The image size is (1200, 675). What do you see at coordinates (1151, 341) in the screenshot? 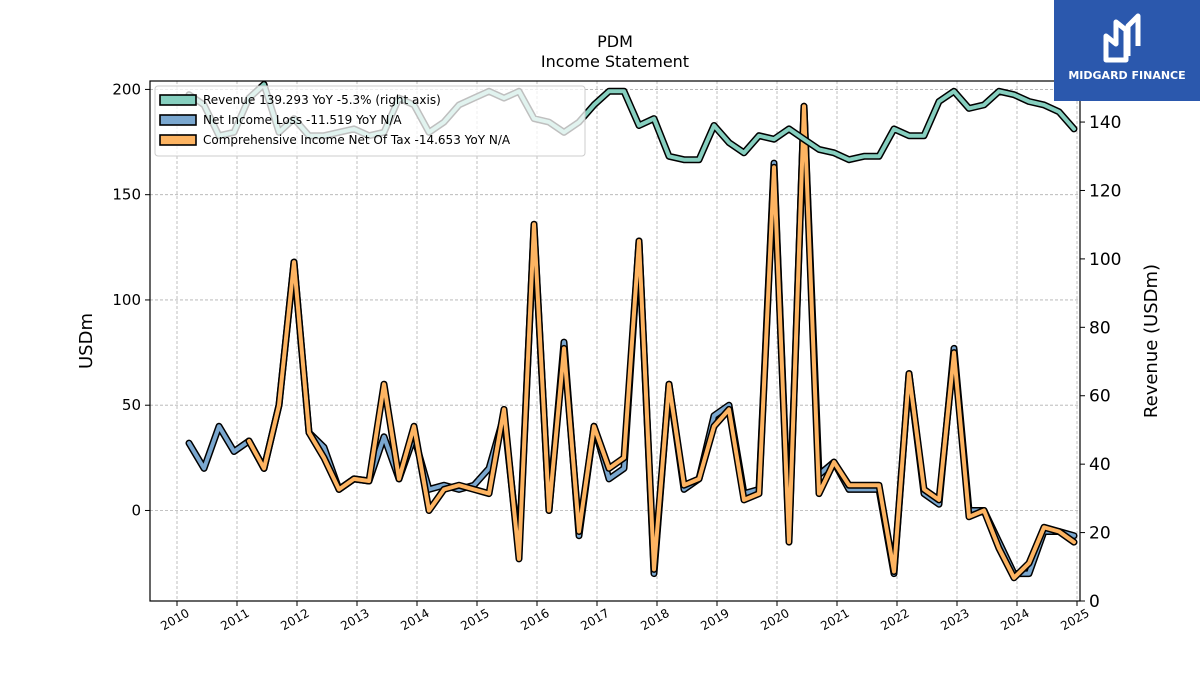
I see `y-axis-label-right: Revenue (USDm)` at bounding box center [1151, 341].